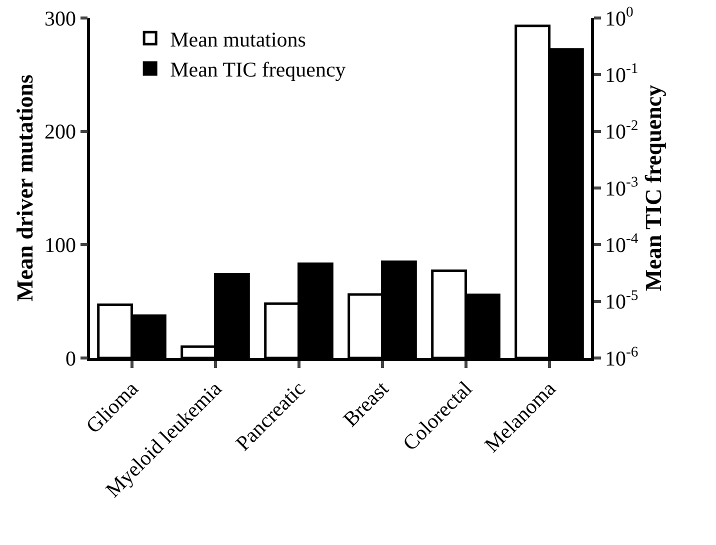  I want to click on y2-tick-label: 10$^{-4}$, so click(621, 244).